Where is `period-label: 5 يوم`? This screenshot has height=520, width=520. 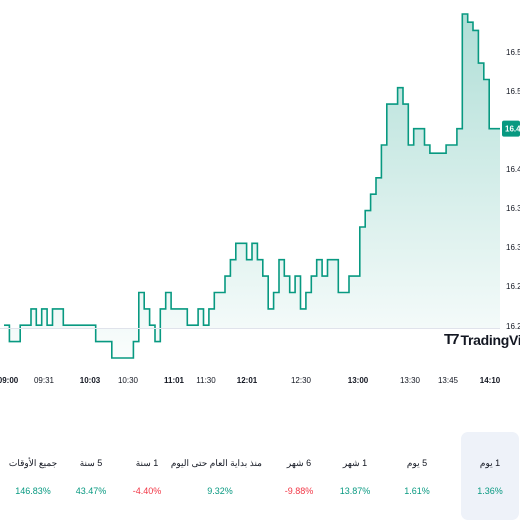 period-label: 5 يوم is located at coordinates (417, 463).